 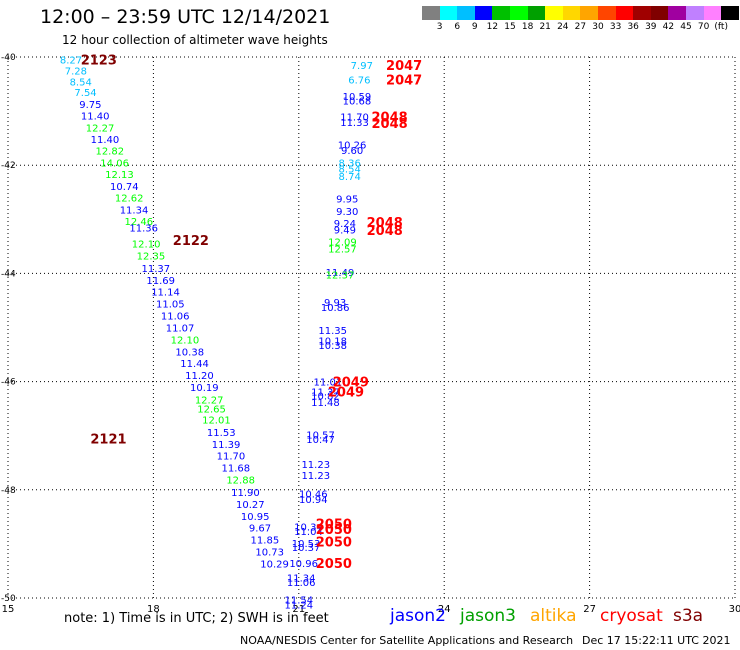 What do you see at coordinates (320, 436) in the screenshot?
I see `wave-height-value: 10.57` at bounding box center [320, 436].